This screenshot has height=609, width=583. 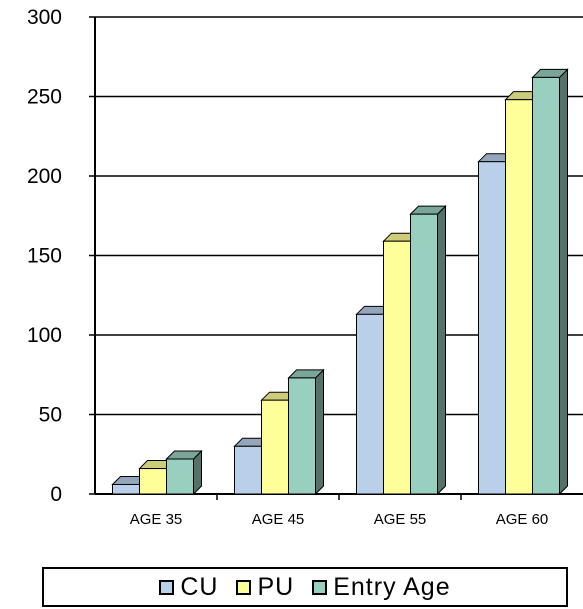 I want to click on x-tick-label: AGE 55, so click(x=400, y=519).